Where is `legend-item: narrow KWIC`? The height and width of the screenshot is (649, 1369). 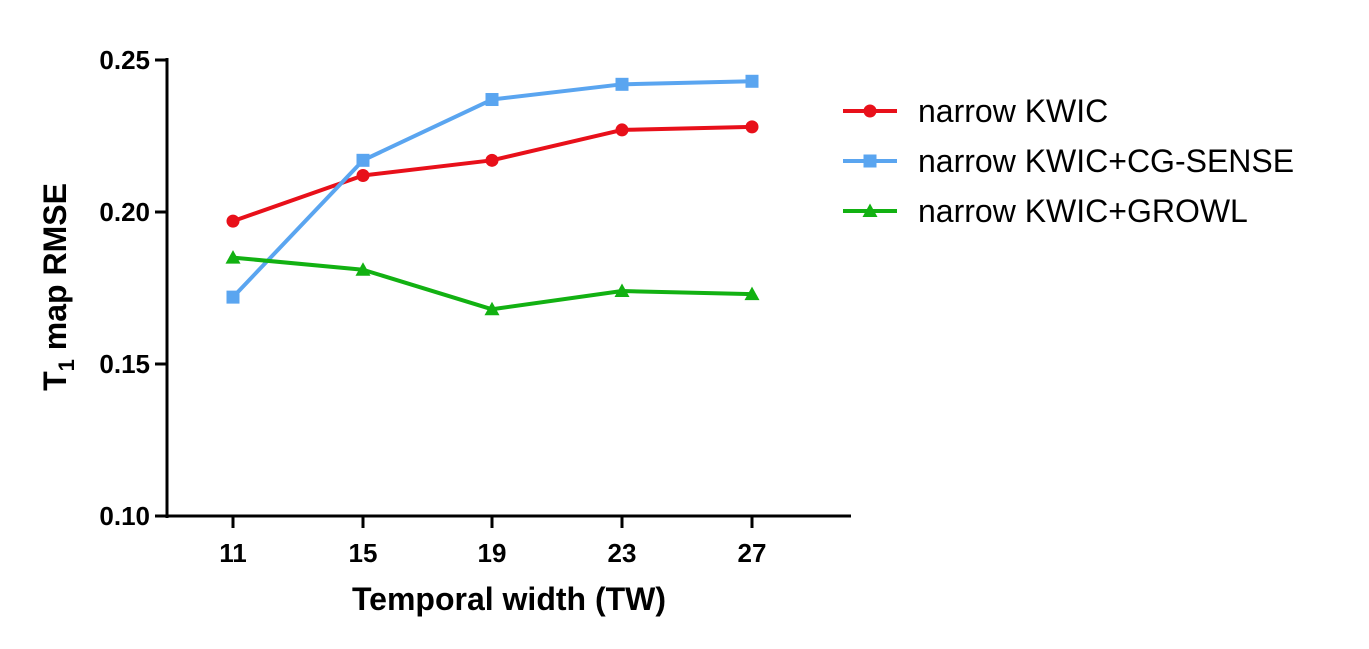 legend-item: narrow KWIC is located at coordinates (975, 111).